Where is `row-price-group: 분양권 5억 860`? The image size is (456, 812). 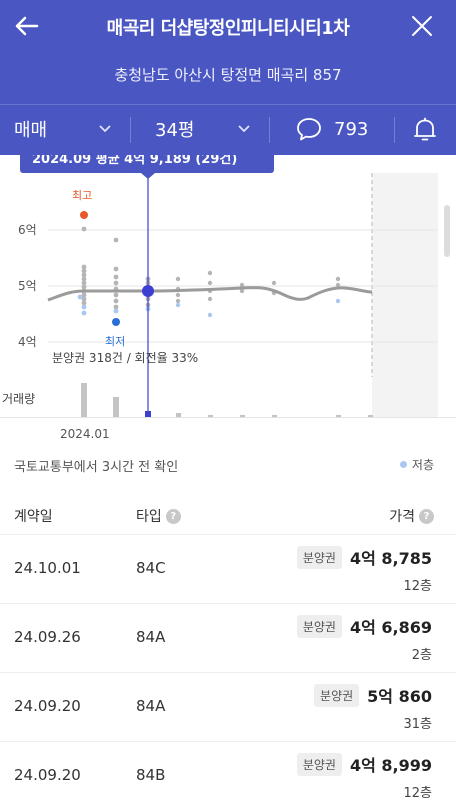 row-price-group: 분양권 5억 860 is located at coordinates (373, 695).